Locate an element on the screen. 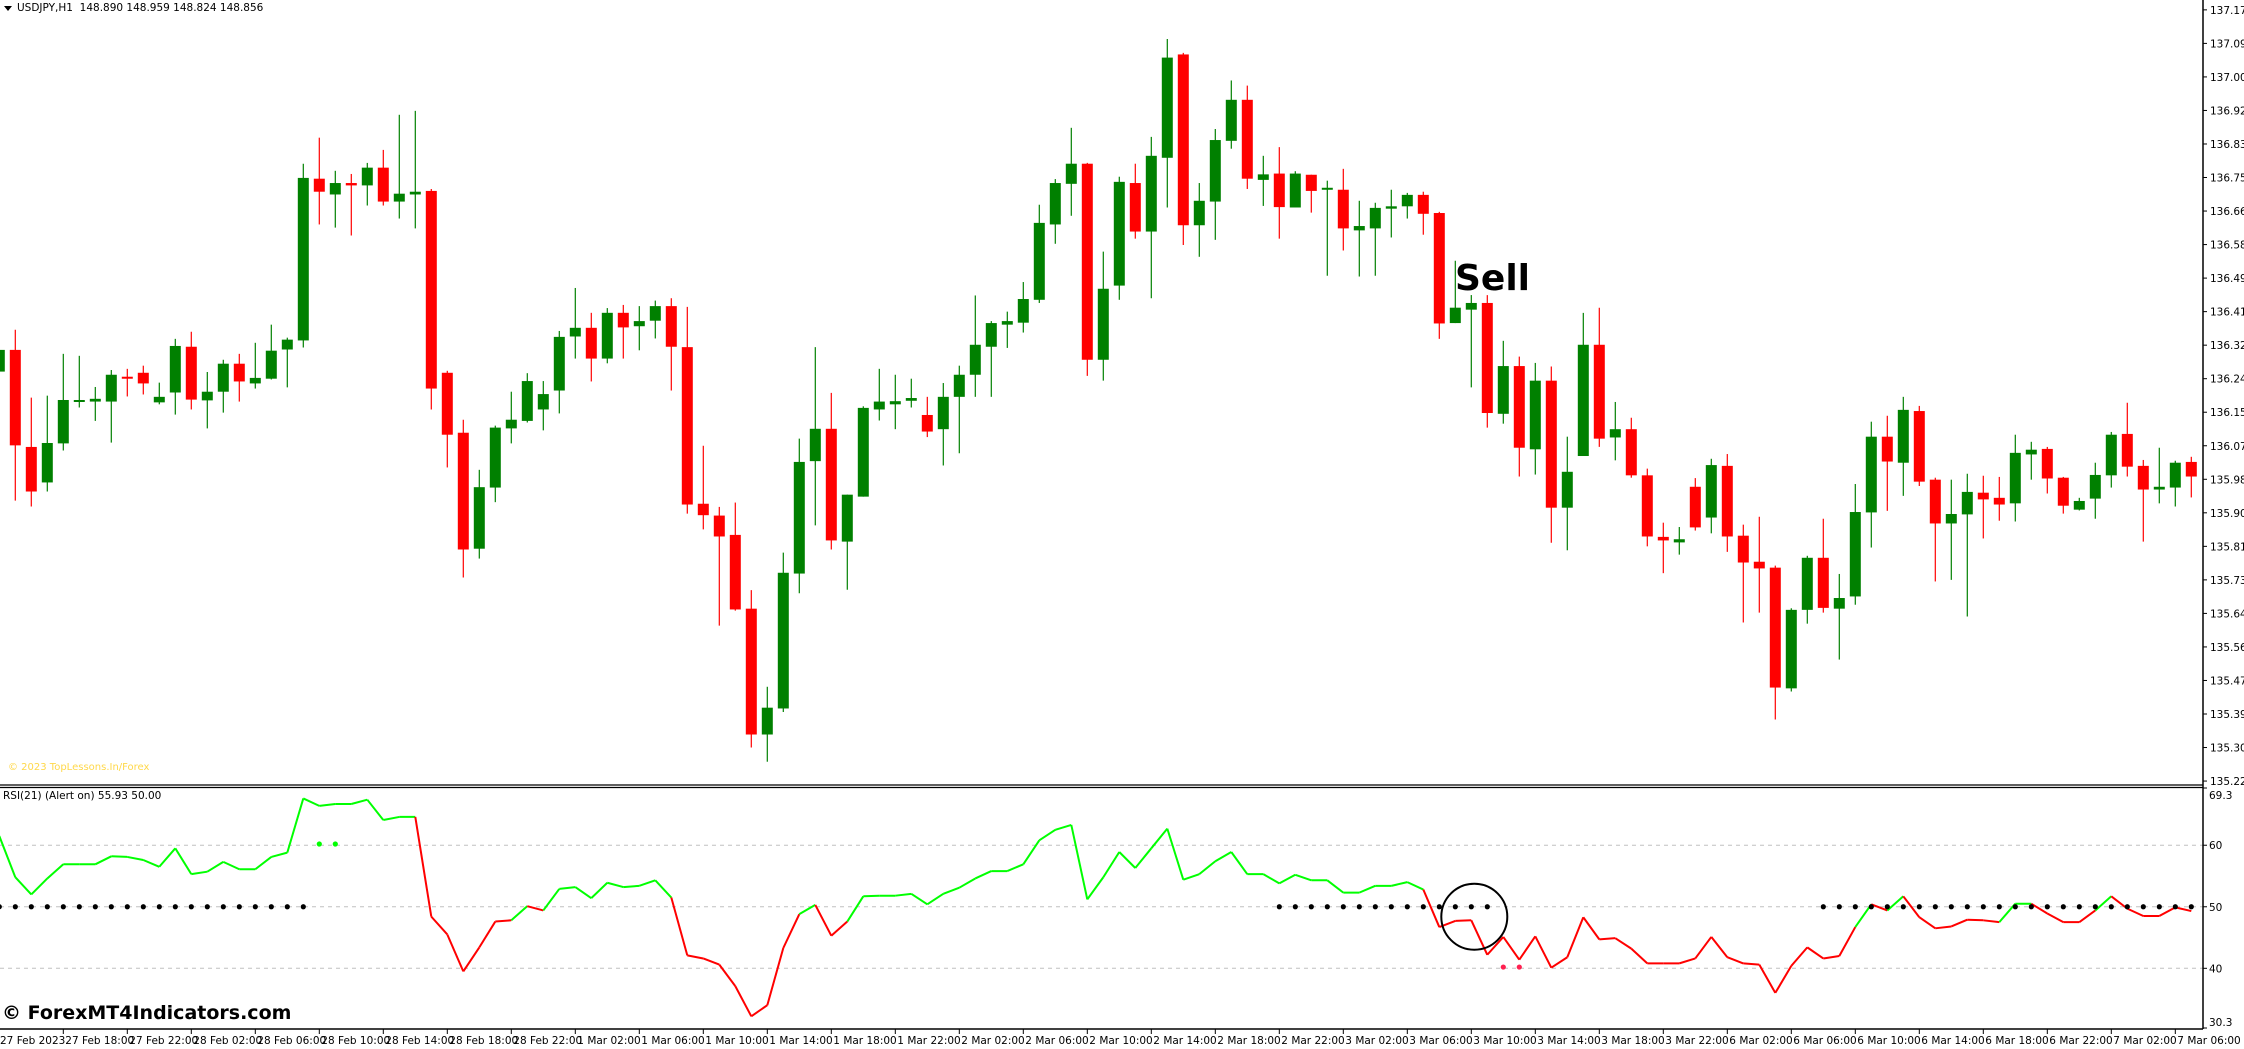 Image resolution: width=2244 pixels, height=1049 pixels. time-tick-label: 2 Mar 18:00 is located at coordinates (1248, 1041).